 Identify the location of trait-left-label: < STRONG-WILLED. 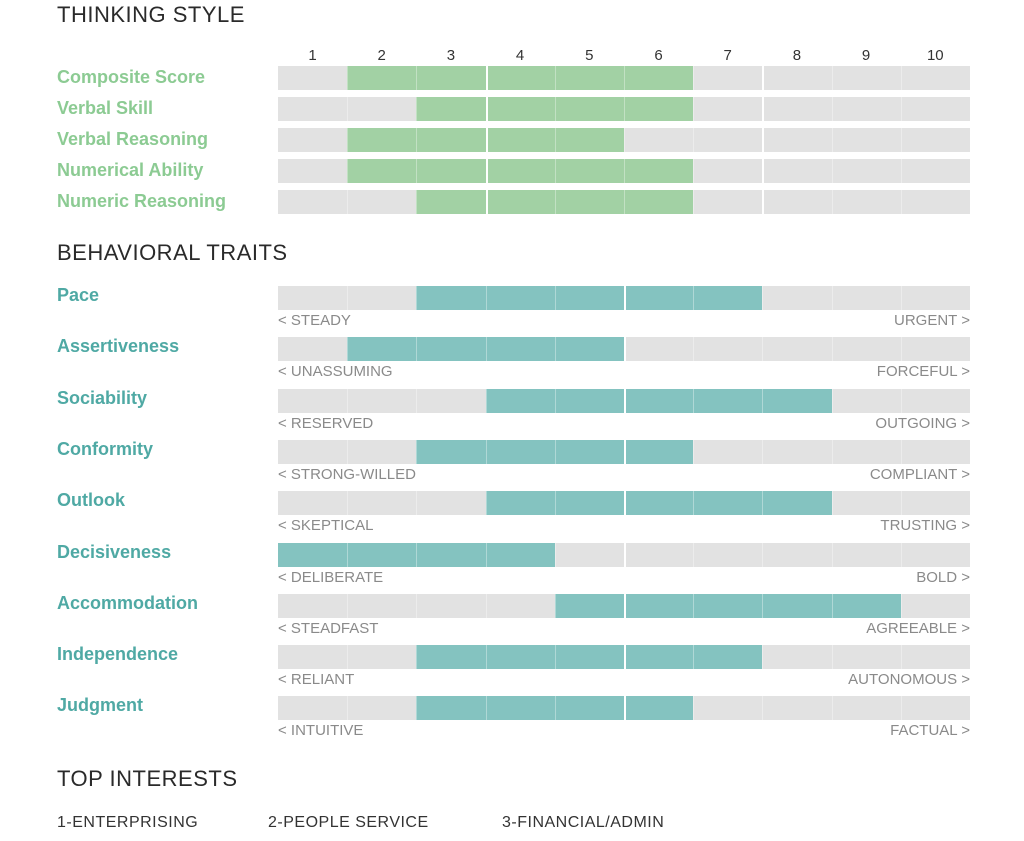
(347, 474).